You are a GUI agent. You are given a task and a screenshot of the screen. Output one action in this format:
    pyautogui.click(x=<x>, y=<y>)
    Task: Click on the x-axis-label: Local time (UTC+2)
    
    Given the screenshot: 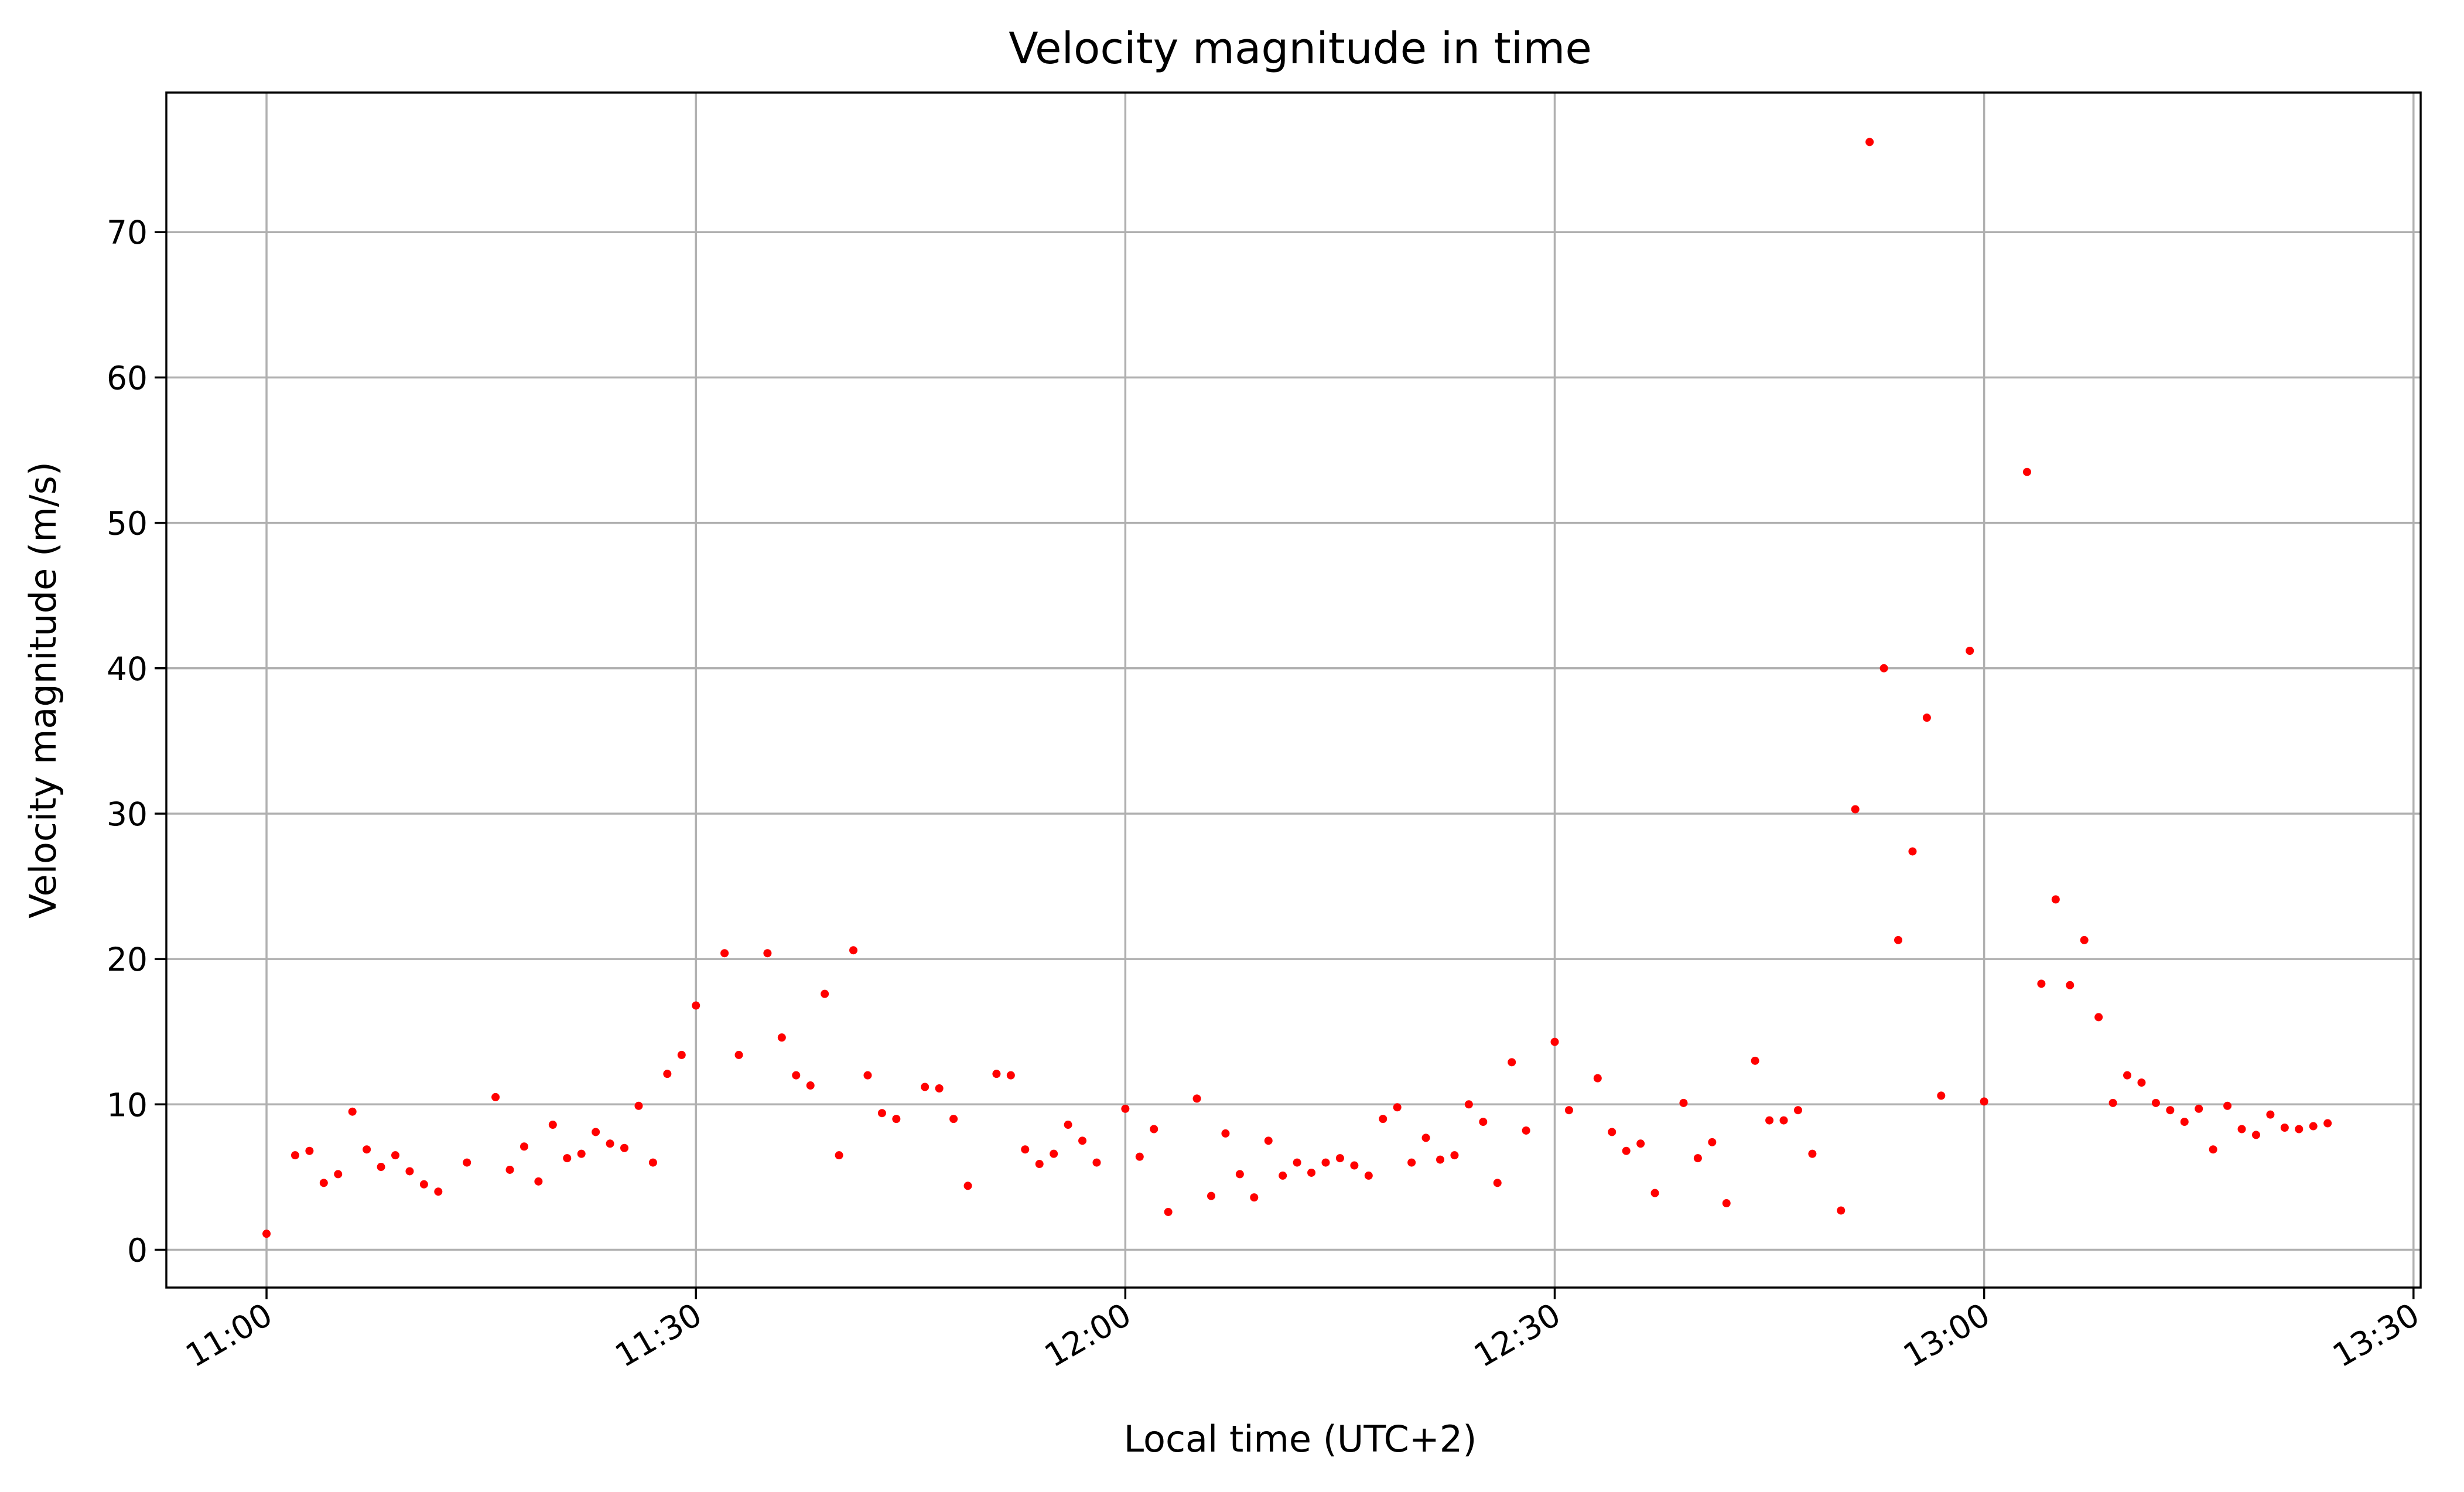 What is the action you would take?
    pyautogui.click(x=1301, y=1439)
    